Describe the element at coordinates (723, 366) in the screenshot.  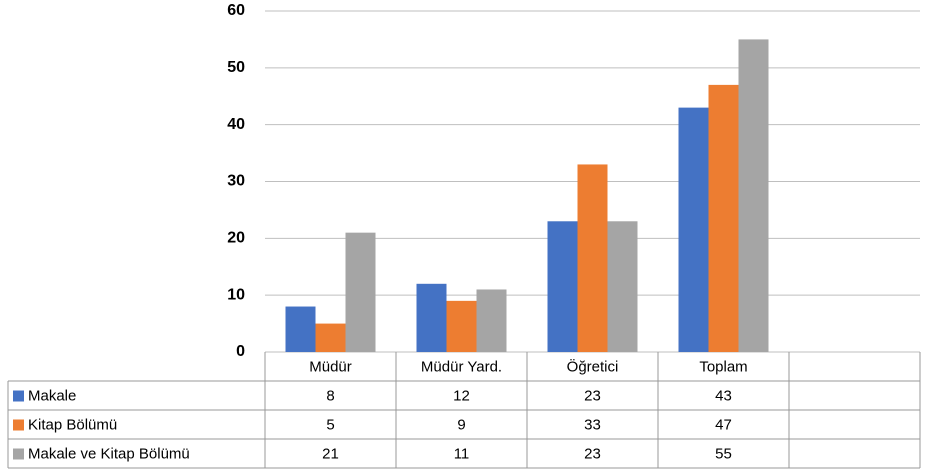
I see `x-tick-label: Toplam` at that location.